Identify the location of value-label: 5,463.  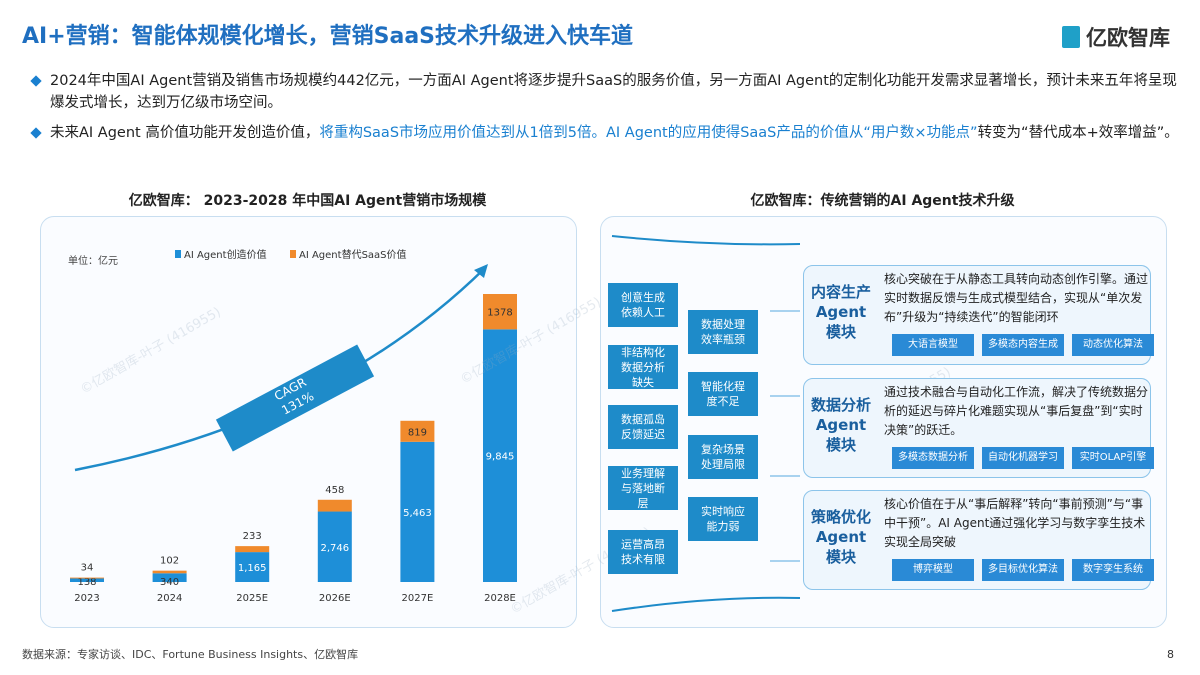
(417, 513).